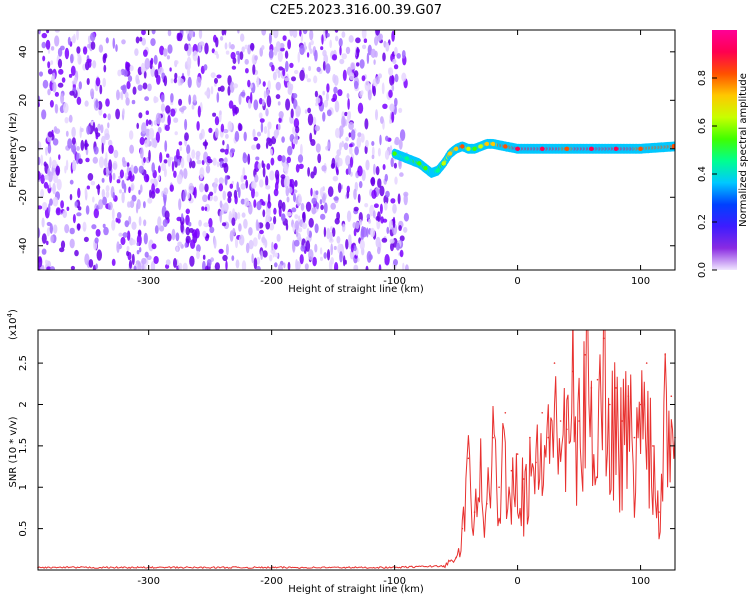  Describe the element at coordinates (707, 174) in the screenshot. I see `colorbar-axis: 0.0 0.2 0.4 0.6 0.8` at that location.